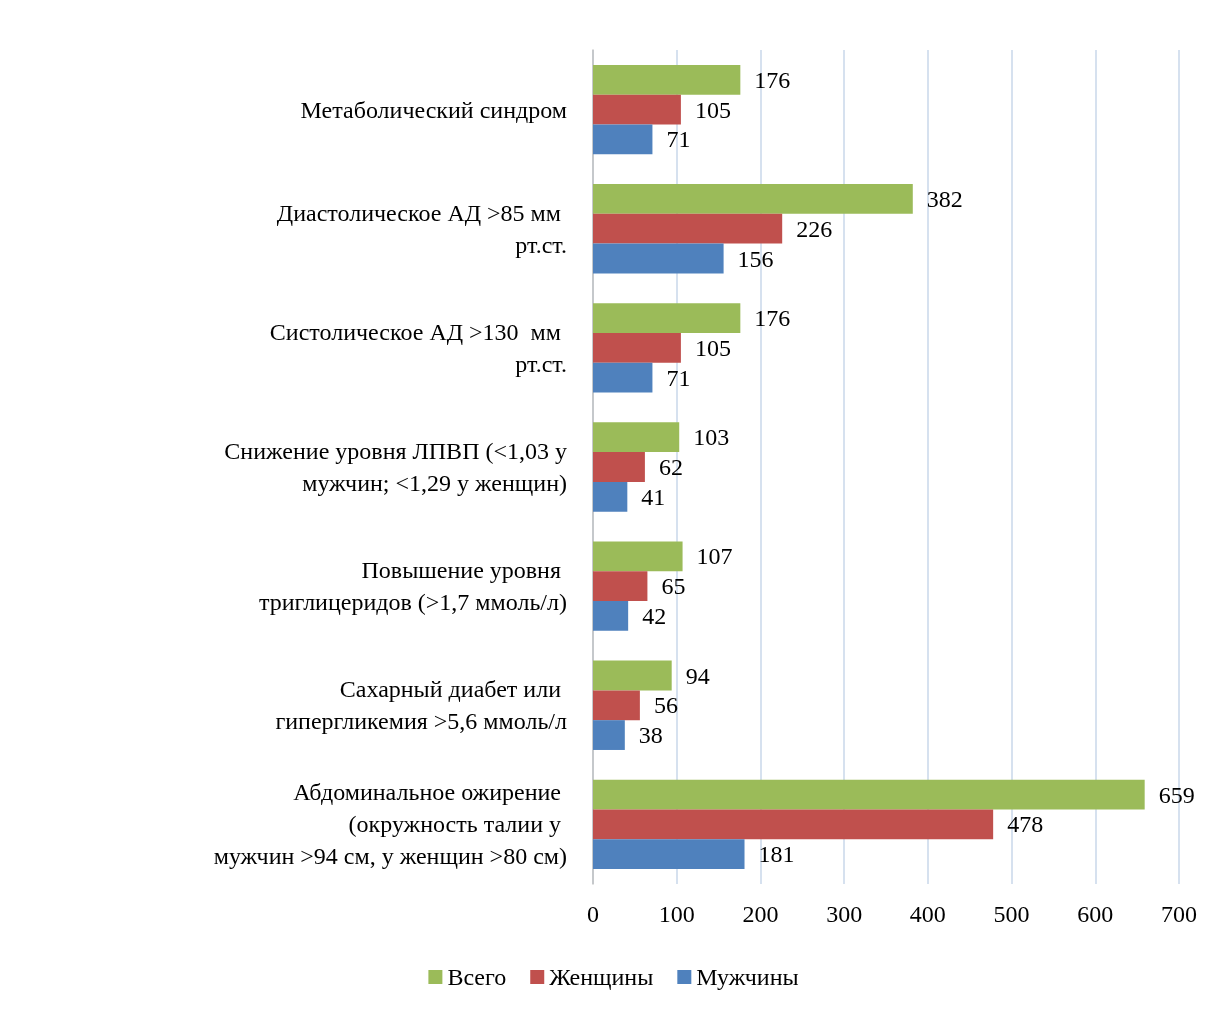 The image size is (1227, 1012). I want to click on x-tick-label: 300, so click(844, 914).